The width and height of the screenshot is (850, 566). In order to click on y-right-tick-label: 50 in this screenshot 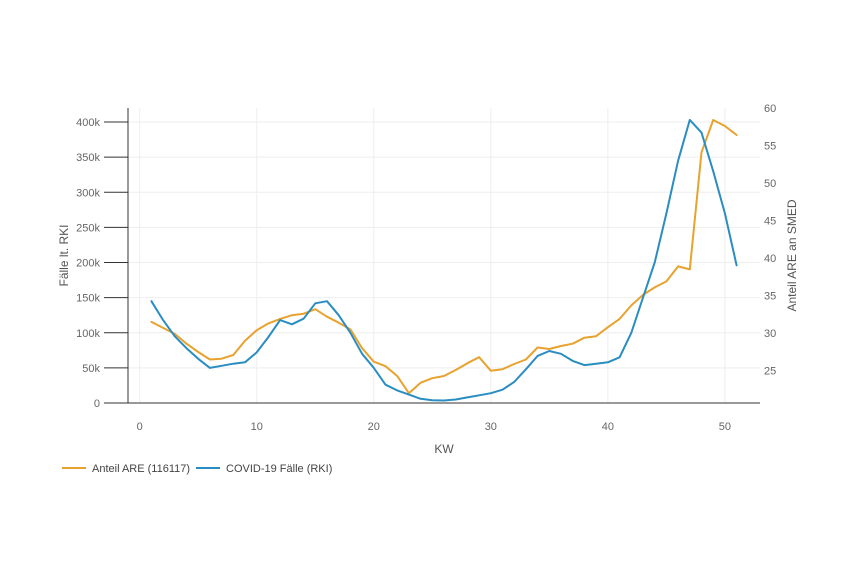, I will do `click(770, 184)`.